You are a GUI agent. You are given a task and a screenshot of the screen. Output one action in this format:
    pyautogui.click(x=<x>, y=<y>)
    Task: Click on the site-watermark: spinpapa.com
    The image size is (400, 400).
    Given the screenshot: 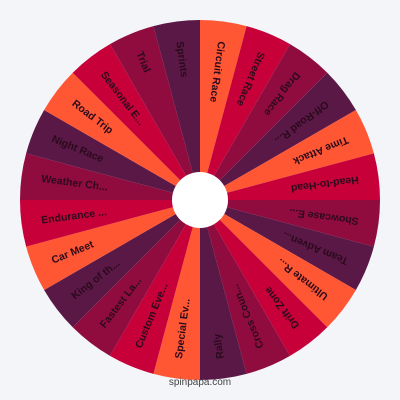 What is the action you would take?
    pyautogui.click(x=200, y=382)
    